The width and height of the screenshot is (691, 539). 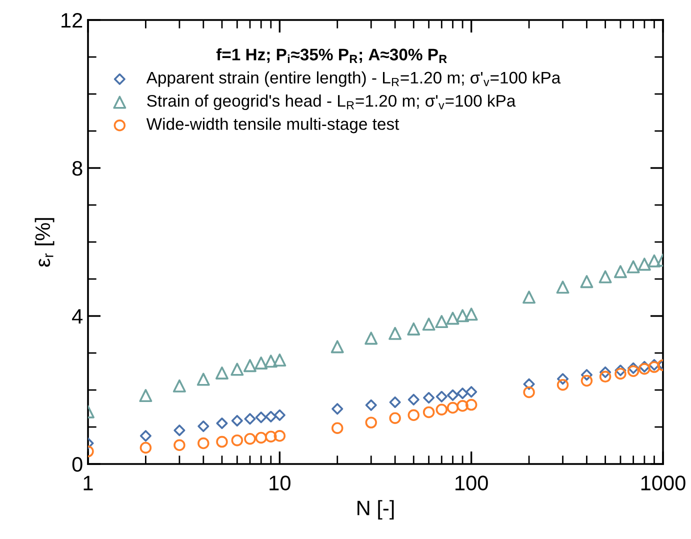 I want to click on x-tick-label: 1000, so click(x=663, y=483).